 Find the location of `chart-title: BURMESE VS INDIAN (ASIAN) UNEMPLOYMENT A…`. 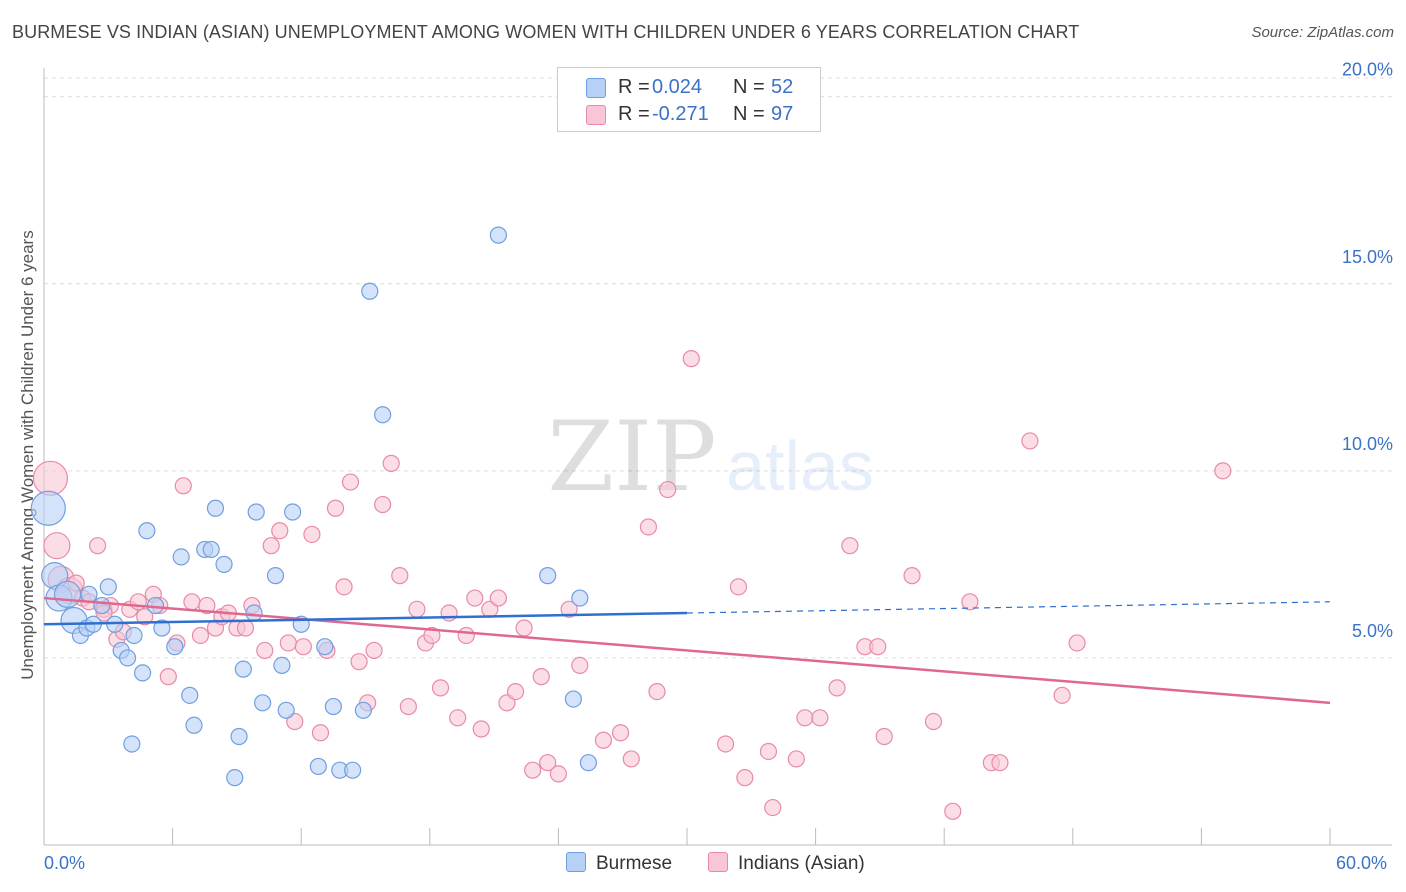

chart-title: BURMESE VS INDIAN (ASIAN) UNEMPLOYMENT A… is located at coordinates (546, 32).